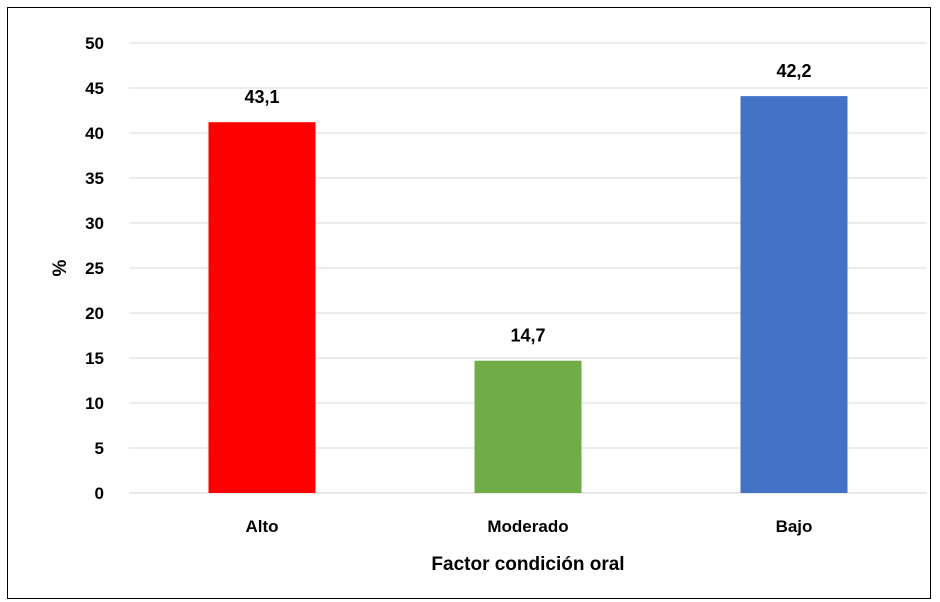 Image resolution: width=940 pixels, height=602 pixels. I want to click on y-tick-label: 30, so click(94, 223).